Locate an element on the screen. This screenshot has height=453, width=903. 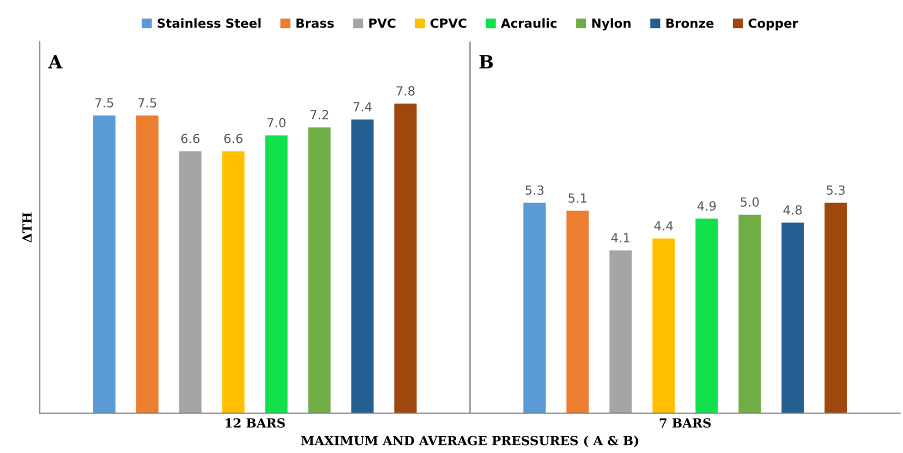
data-label: 4.8 is located at coordinates (792, 210).